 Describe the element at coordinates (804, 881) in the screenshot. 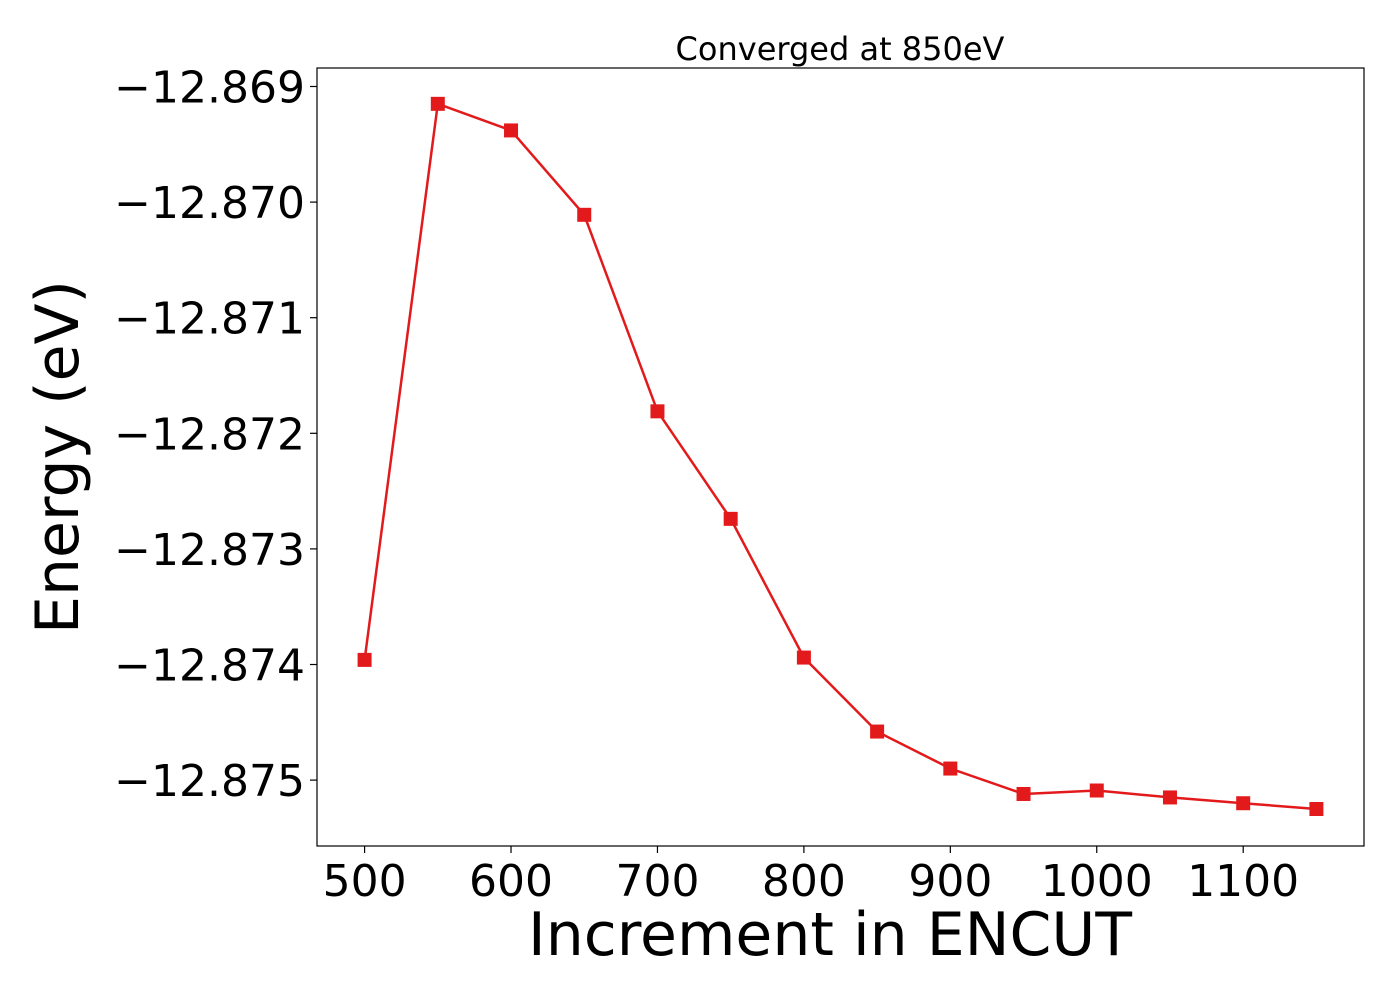

I see `x-tick-label: 800` at that location.